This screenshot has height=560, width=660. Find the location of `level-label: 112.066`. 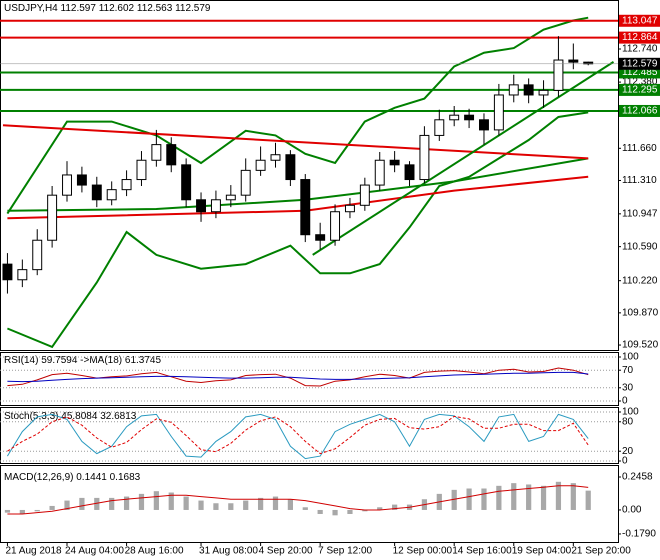

level-label: 112.066 is located at coordinates (640, 111).